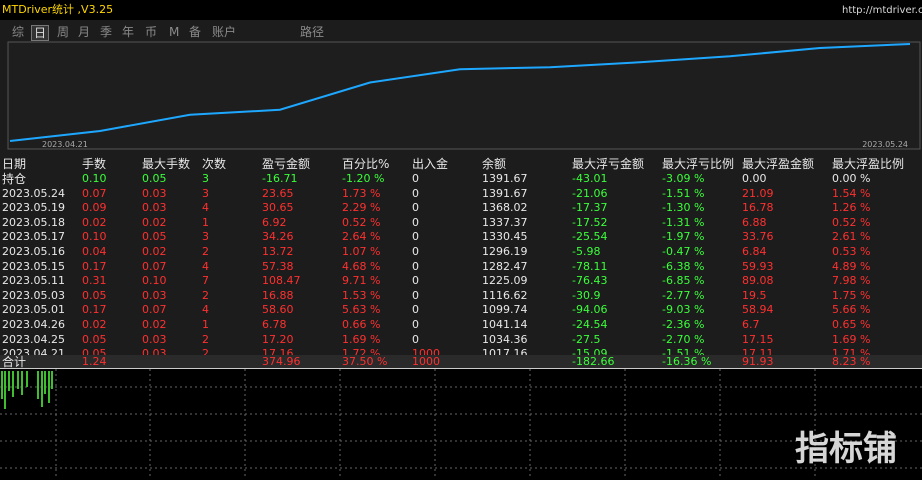 Image resolution: width=922 pixels, height=480 pixels. Describe the element at coordinates (278, 193) in the screenshot. I see `cell: 23.65` at that location.